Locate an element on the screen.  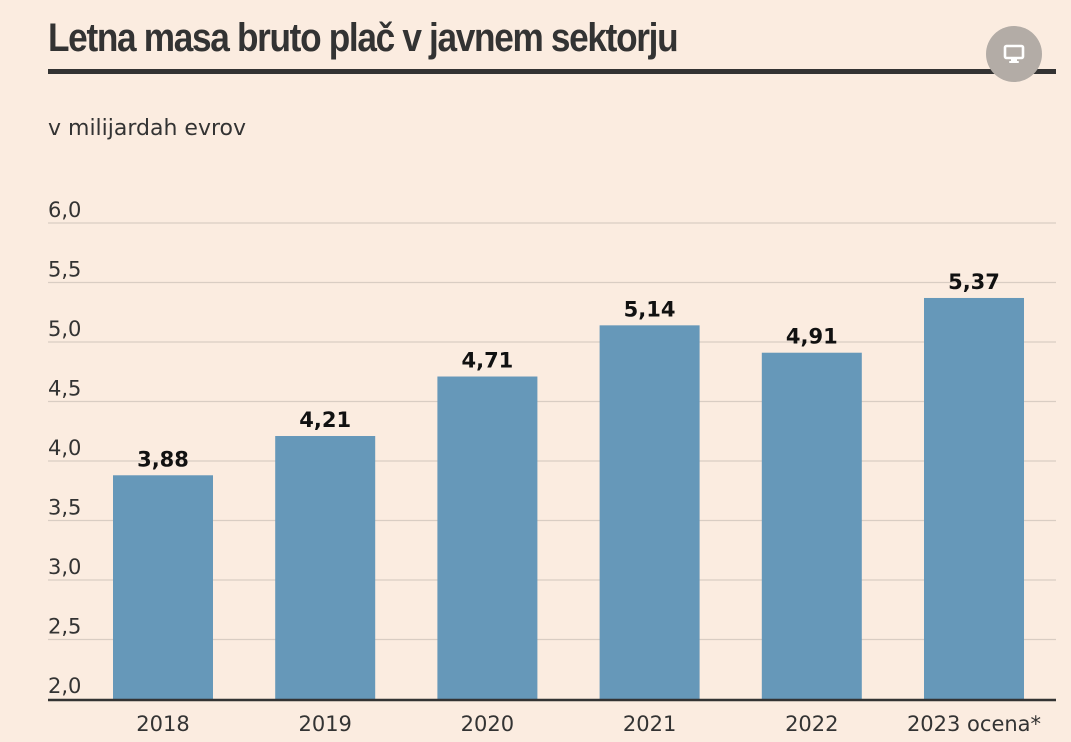
y-tick-label: 5,5 is located at coordinates (64, 270).